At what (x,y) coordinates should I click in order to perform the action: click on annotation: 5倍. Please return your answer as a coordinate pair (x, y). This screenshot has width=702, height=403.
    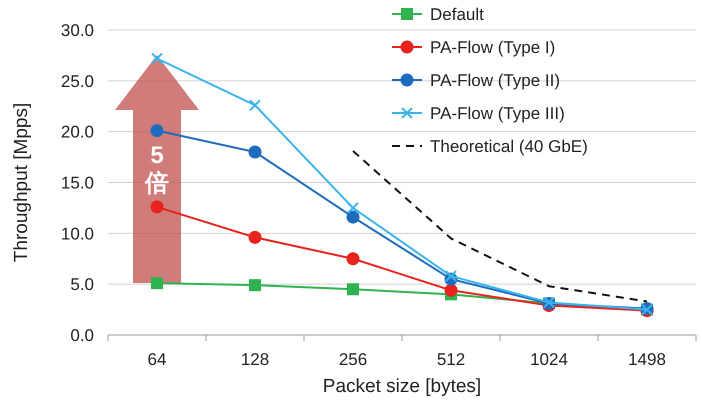
    Looking at the image, I should click on (156, 169).